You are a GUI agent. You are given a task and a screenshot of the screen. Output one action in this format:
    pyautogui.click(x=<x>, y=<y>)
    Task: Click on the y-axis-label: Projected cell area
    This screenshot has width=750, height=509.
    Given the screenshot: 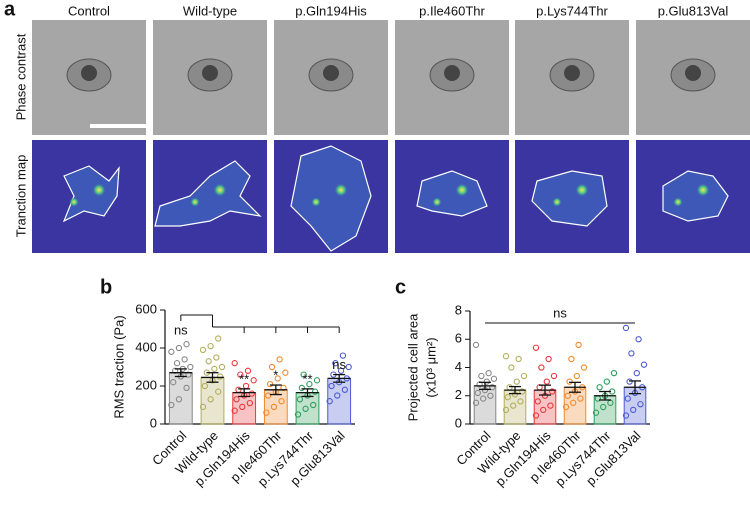 What is the action you would take?
    pyautogui.click(x=412, y=367)
    